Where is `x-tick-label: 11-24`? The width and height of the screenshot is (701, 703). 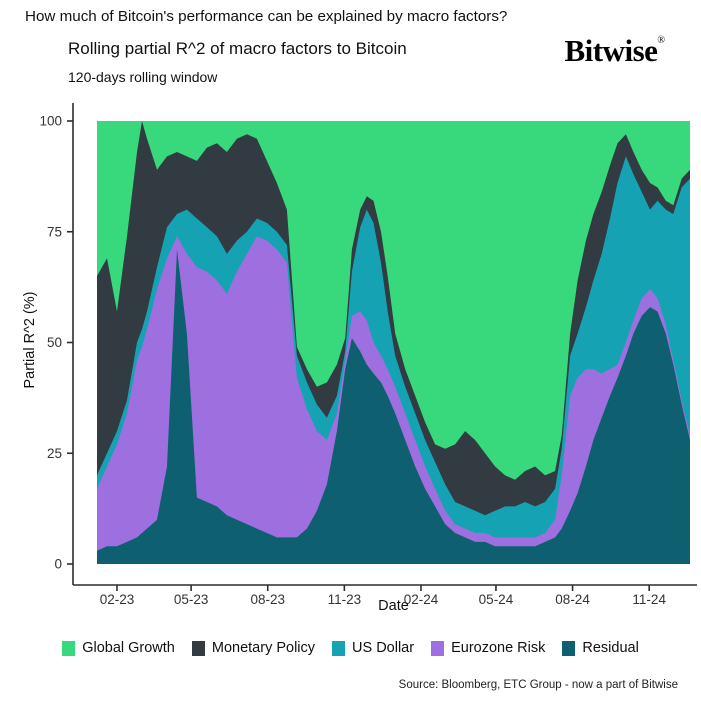
x-tick-label: 11-24 is located at coordinates (649, 599).